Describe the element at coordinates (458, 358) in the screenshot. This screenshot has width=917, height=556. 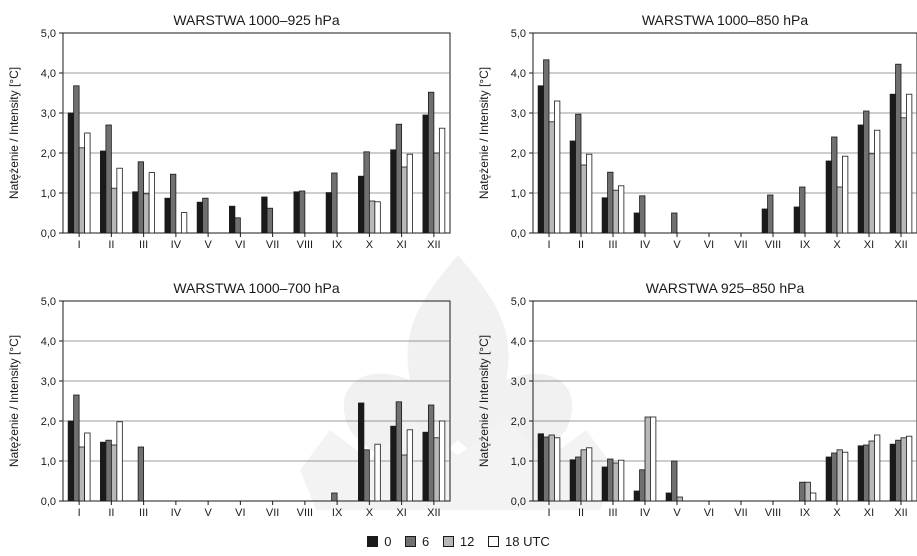
I see `watermark-lily-shape` at that location.